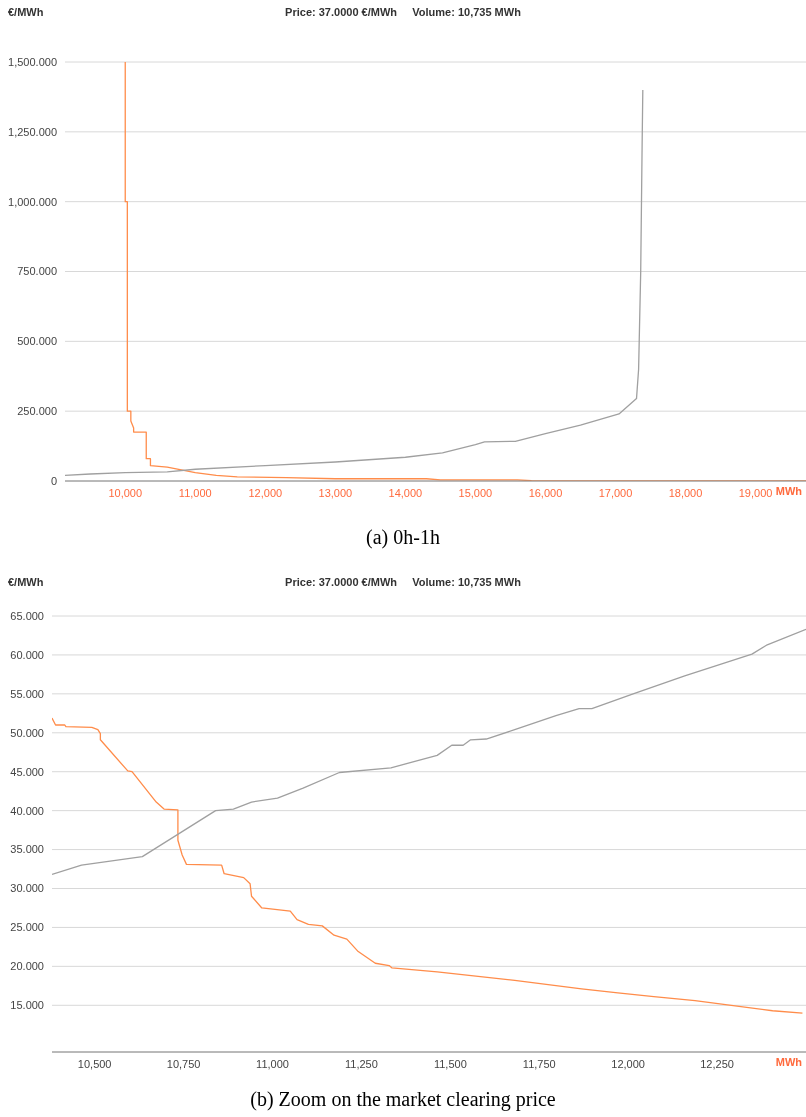  What do you see at coordinates (27, 771) in the screenshot?
I see `y-tick-label: 45.000` at bounding box center [27, 771].